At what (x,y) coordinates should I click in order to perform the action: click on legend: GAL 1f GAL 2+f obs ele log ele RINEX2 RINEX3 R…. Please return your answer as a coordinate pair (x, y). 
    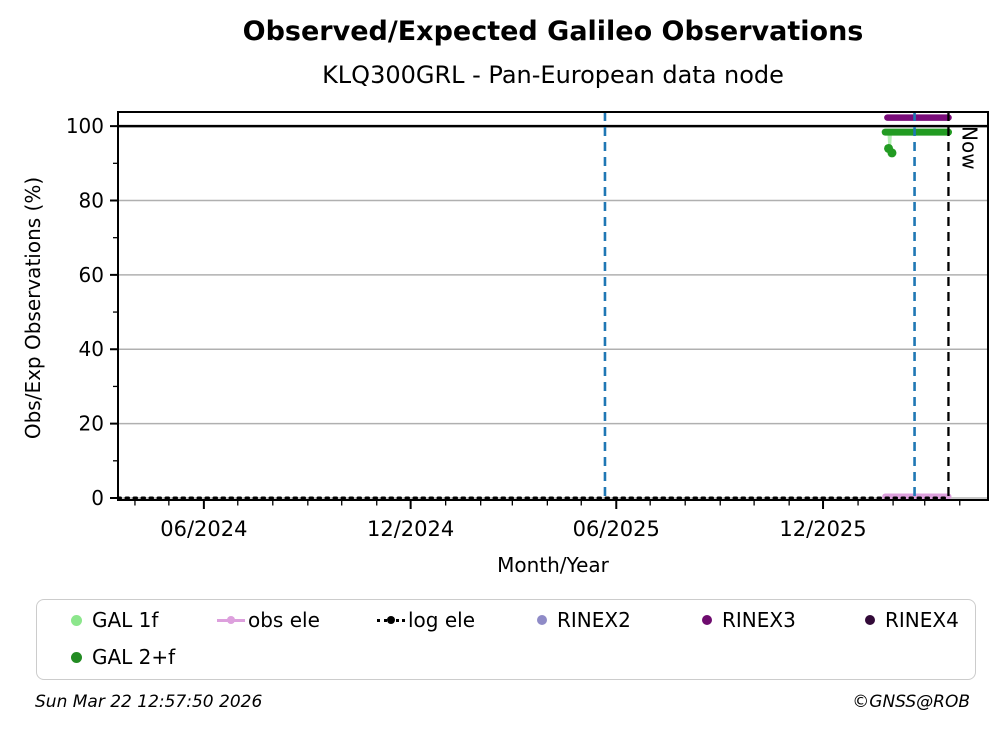
    Looking at the image, I should click on (506, 639).